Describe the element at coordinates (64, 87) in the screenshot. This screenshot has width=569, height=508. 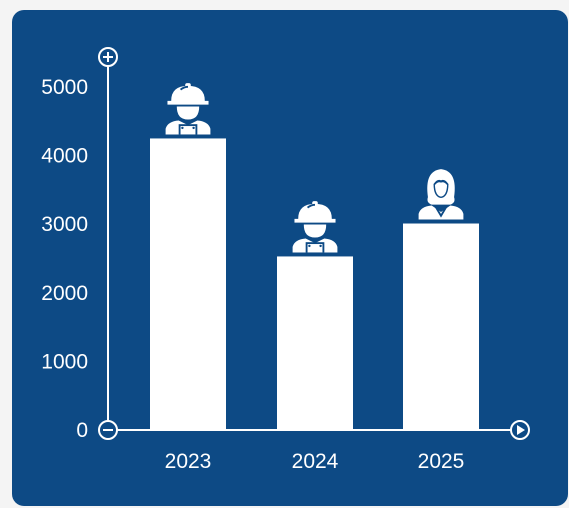
I see `y-tick-label: 5000` at that location.